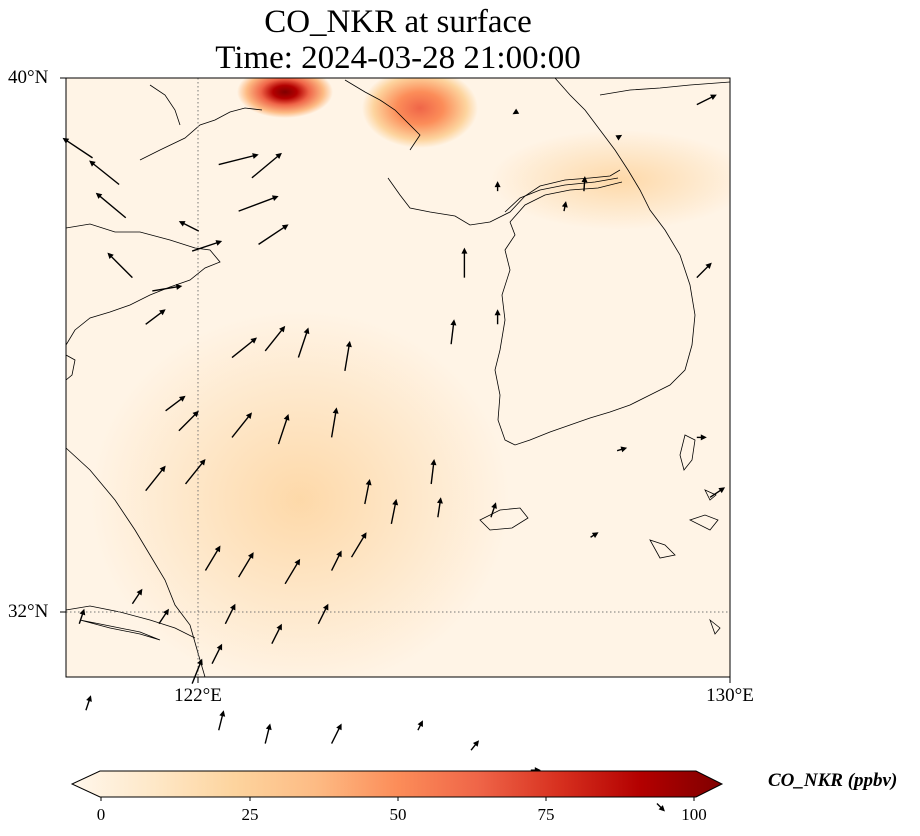 Image resolution: width=920 pixels, height=836 pixels. Describe the element at coordinates (28, 77) in the screenshot. I see `lat-label-40n: 40°N` at that location.